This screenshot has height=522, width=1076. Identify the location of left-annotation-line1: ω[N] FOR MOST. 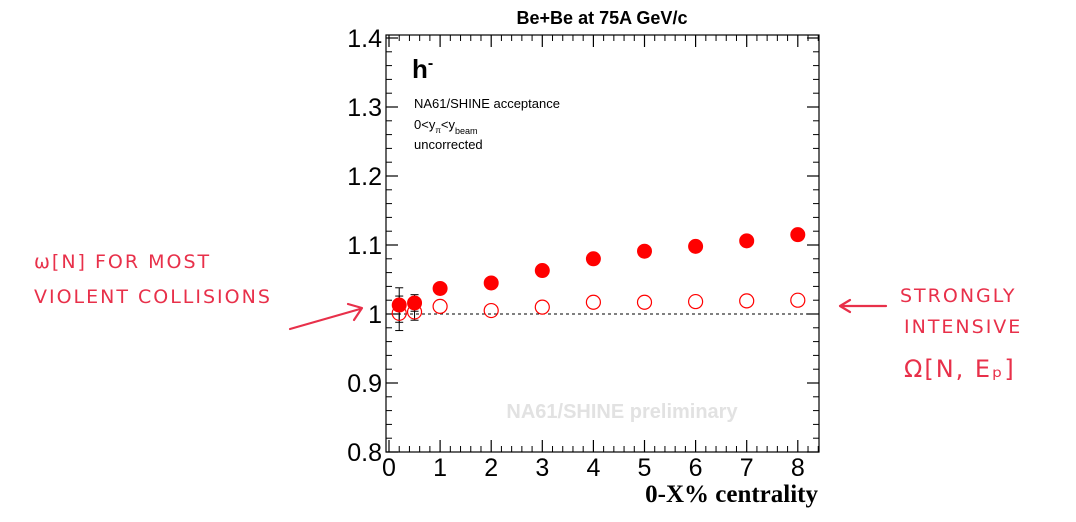
(122, 262).